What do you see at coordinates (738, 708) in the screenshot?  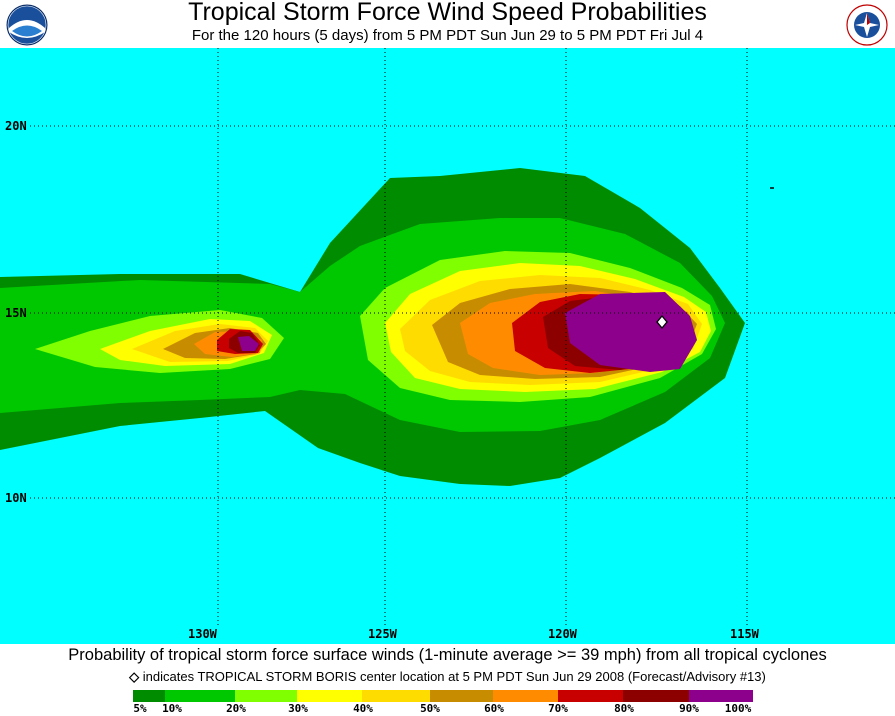 I see `legend-label-100: 100%` at bounding box center [738, 708].